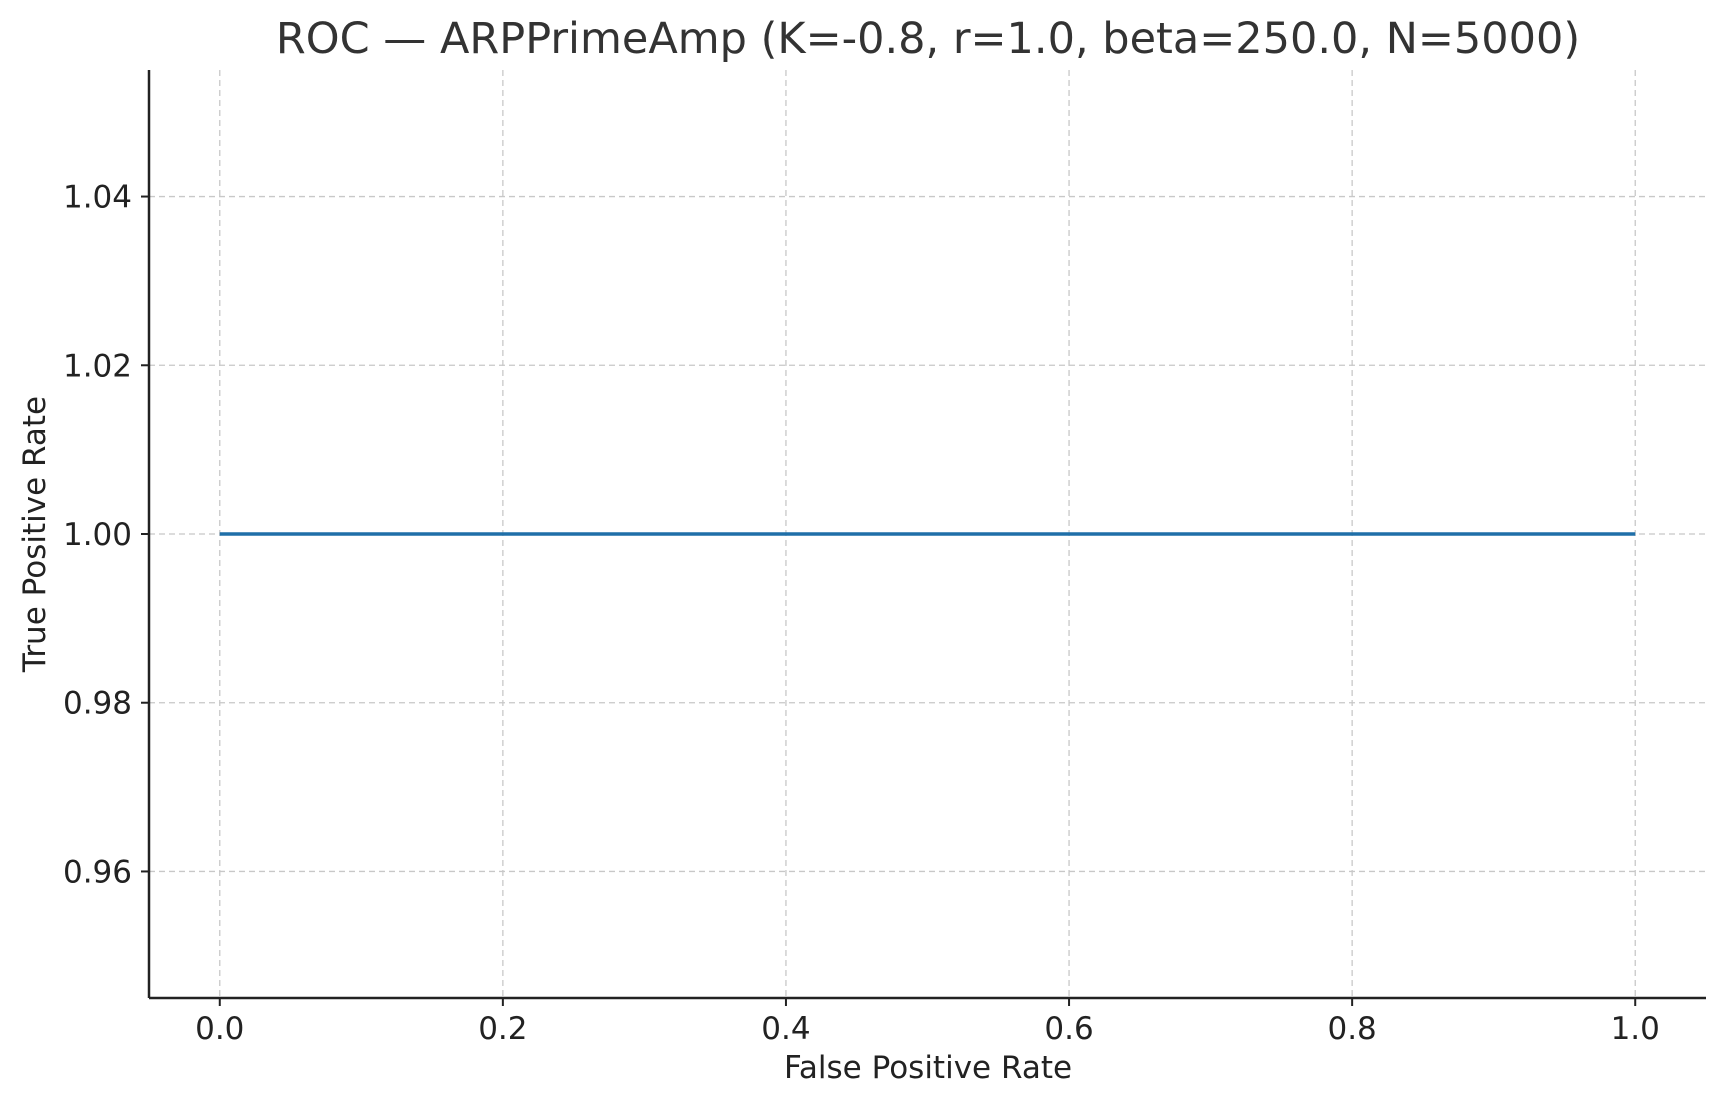 The image size is (1718, 1101). What do you see at coordinates (1068, 1029) in the screenshot?
I see `x-tick-label: 0.6` at bounding box center [1068, 1029].